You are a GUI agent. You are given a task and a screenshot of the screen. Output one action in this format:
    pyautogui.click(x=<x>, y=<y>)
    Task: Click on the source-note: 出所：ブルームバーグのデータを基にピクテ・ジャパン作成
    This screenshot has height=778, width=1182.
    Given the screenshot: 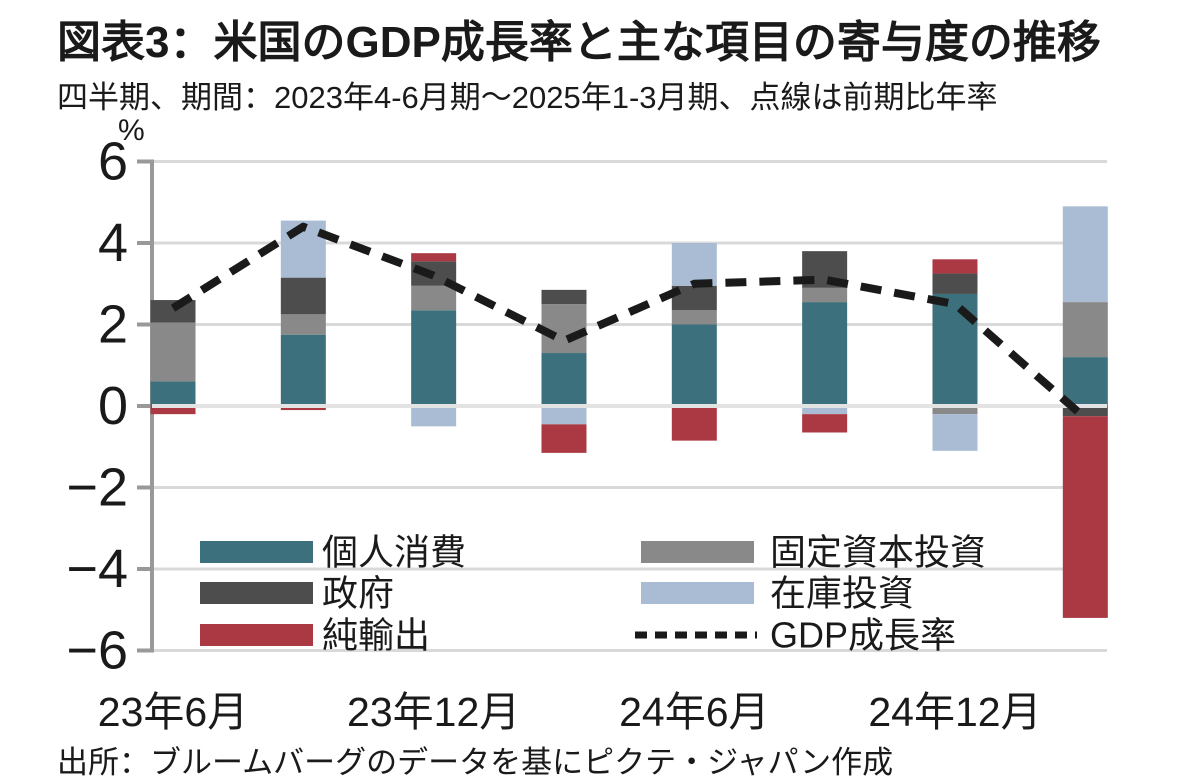 What is the action you would take?
    pyautogui.click(x=475, y=761)
    